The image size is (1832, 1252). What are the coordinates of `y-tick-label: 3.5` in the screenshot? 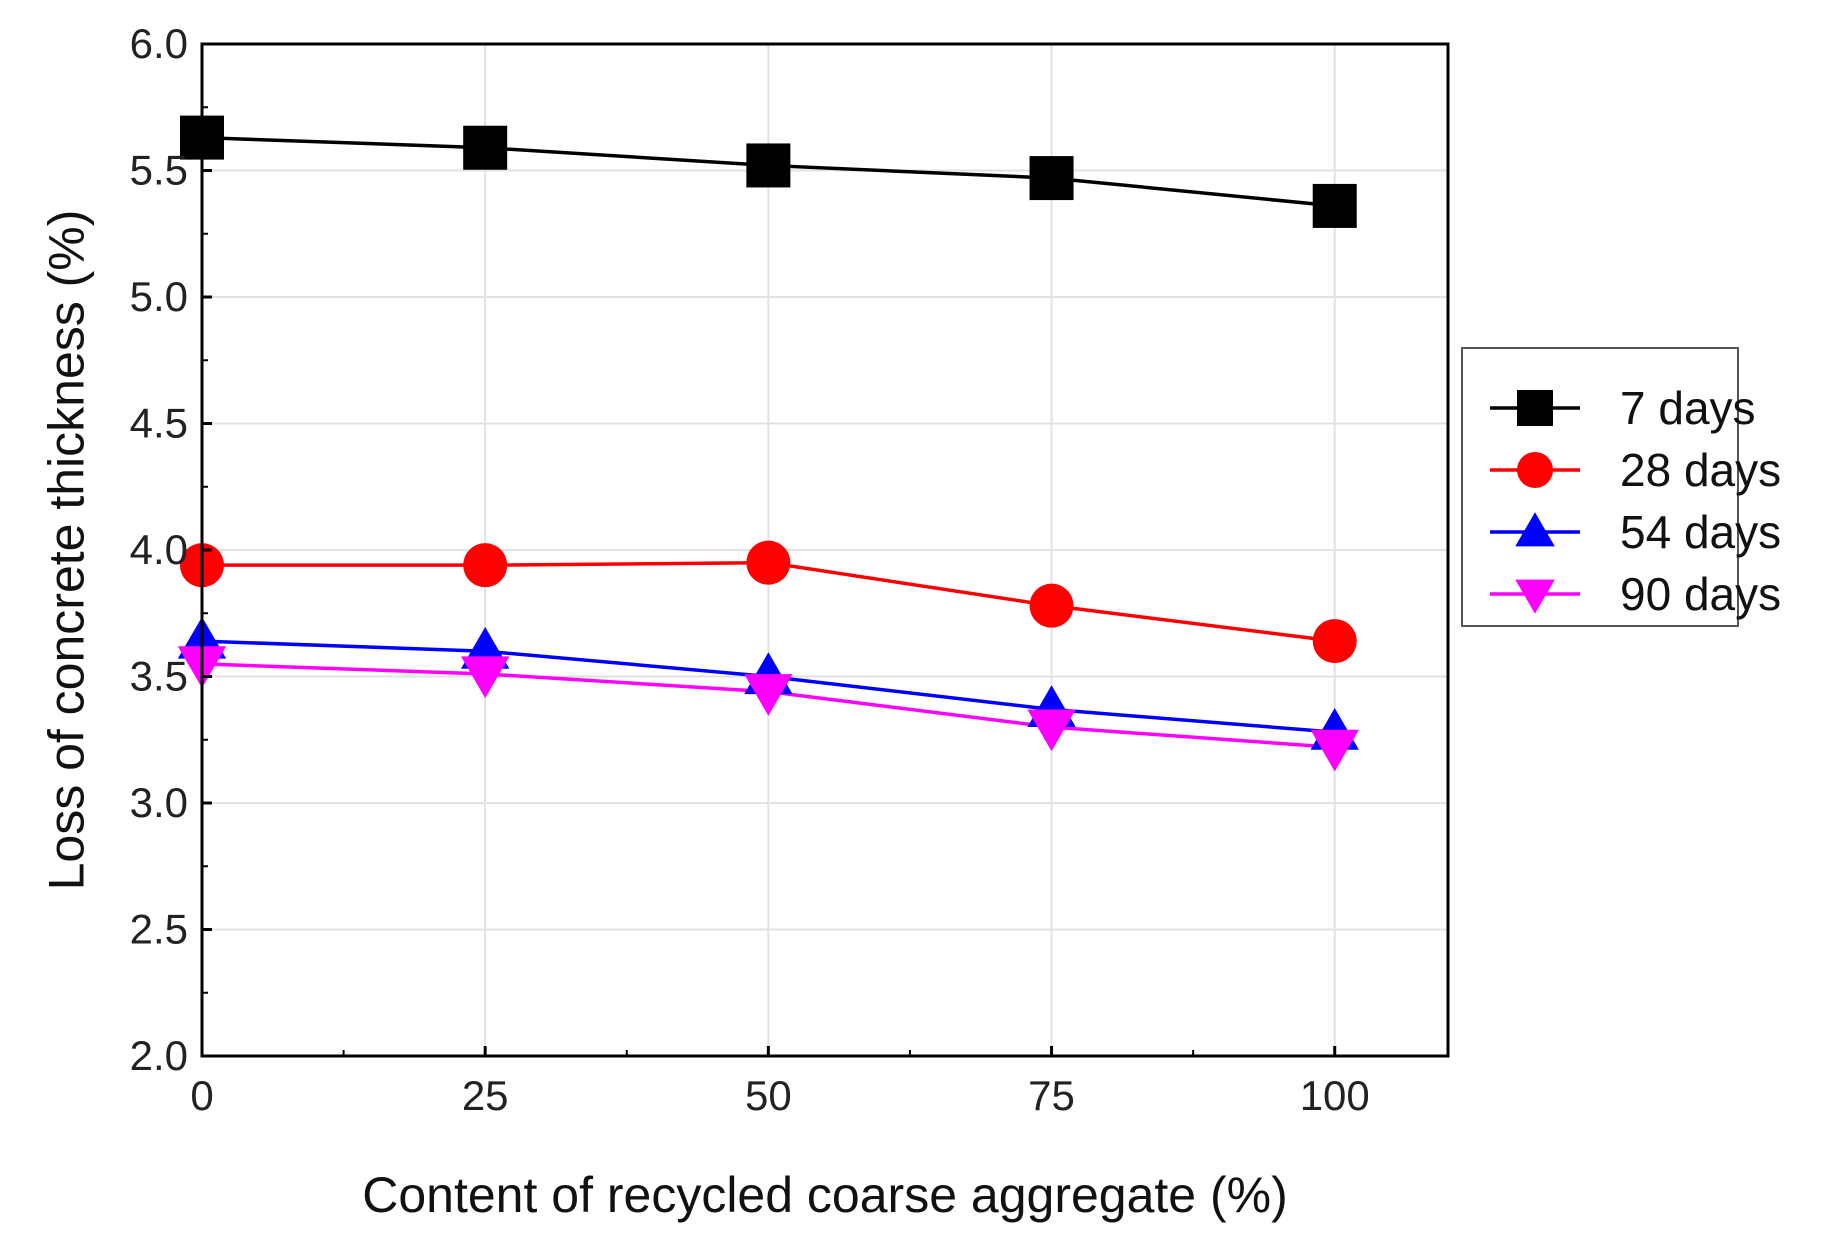 It's located at (159, 676).